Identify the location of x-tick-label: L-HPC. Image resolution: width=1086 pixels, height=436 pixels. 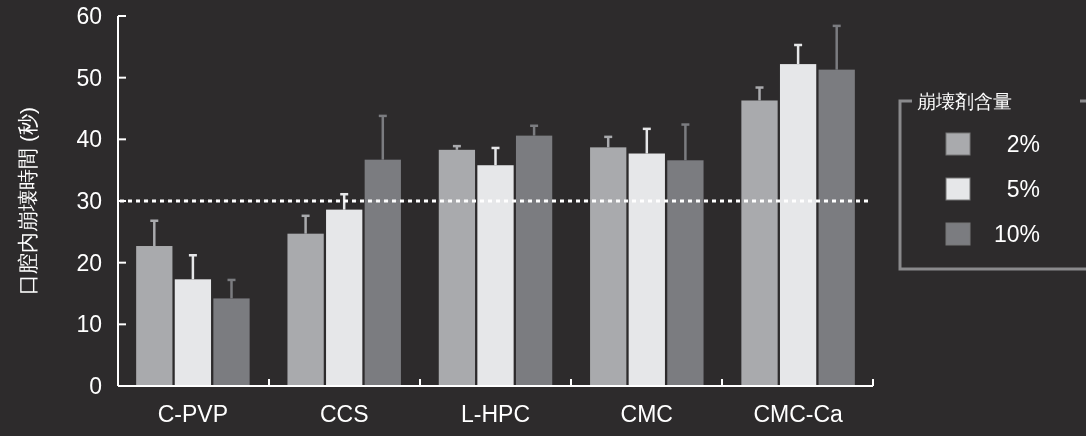
(495, 414).